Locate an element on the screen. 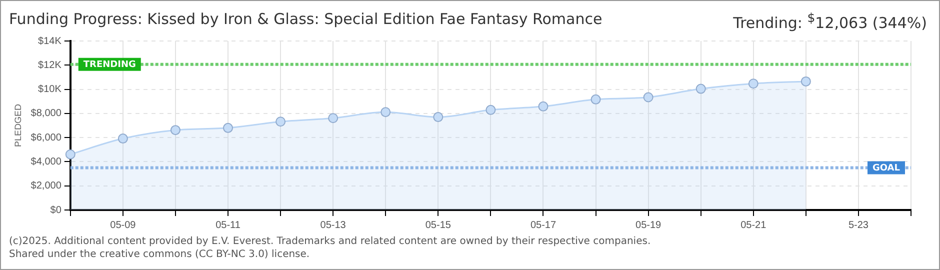  y-tick-label: $8,000 is located at coordinates (46, 114).